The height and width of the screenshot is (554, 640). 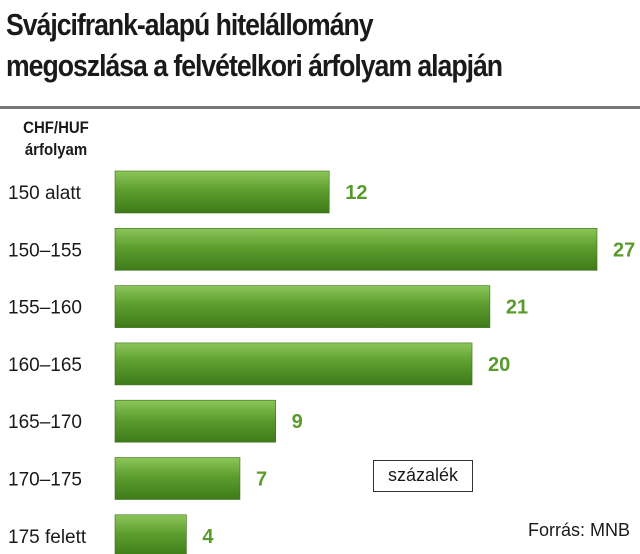 I want to click on category-axis-label: CHF/HUF árfolyam, so click(x=56, y=139).